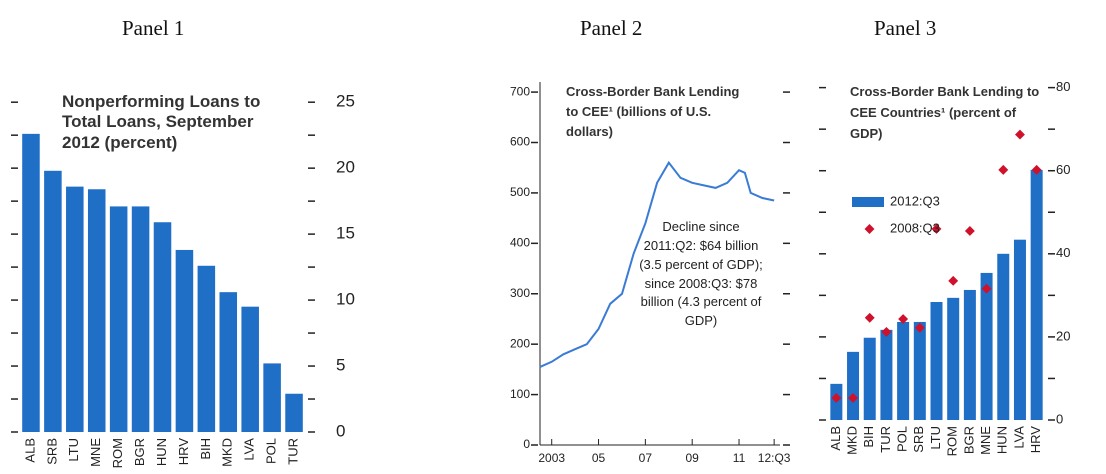  What do you see at coordinates (952, 441) in the screenshot?
I see `x-tick-label: ROM` at bounding box center [952, 441].